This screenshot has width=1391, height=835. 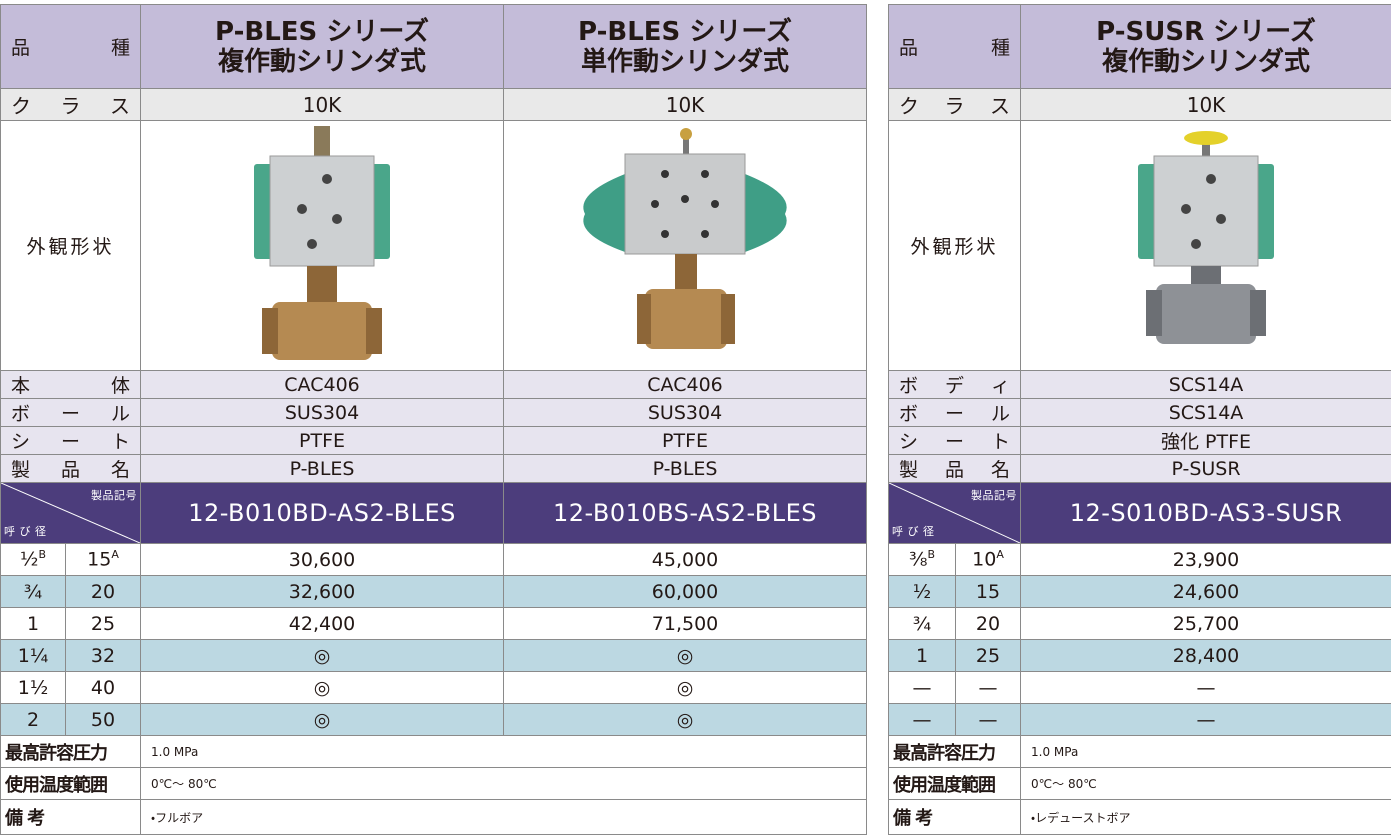 I want to click on footer-value: 0℃～ 80℃, so click(x=504, y=784).